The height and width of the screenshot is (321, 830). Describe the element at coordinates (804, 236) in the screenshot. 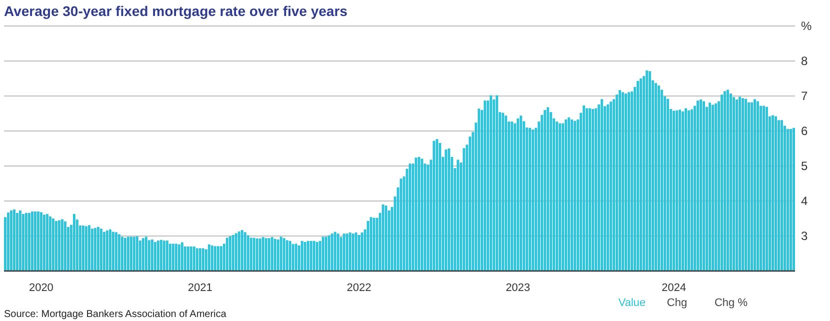

I see `y-tick-label: 3` at that location.